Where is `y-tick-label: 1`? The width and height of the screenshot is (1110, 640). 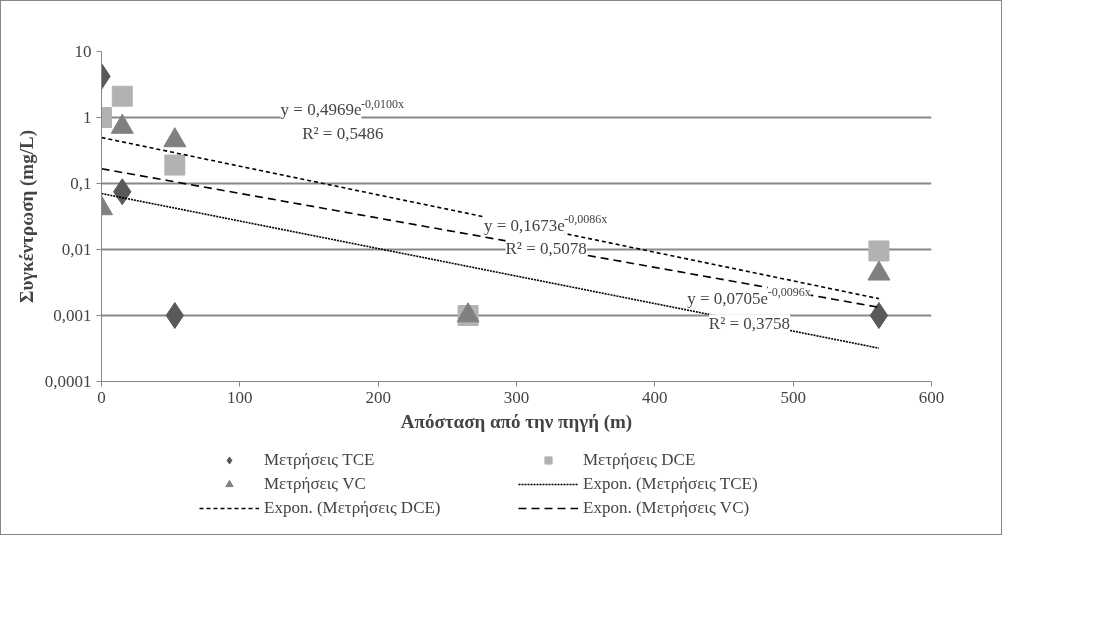
y-tick-label: 1 is located at coordinates (87, 117).